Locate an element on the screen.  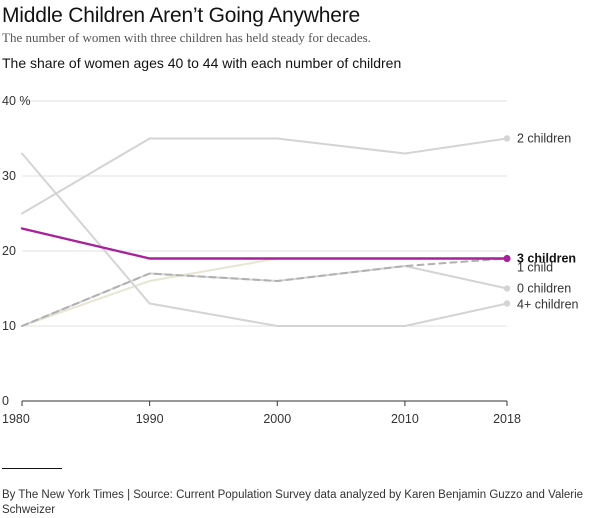
end-dot-0-children is located at coordinates (507, 288).